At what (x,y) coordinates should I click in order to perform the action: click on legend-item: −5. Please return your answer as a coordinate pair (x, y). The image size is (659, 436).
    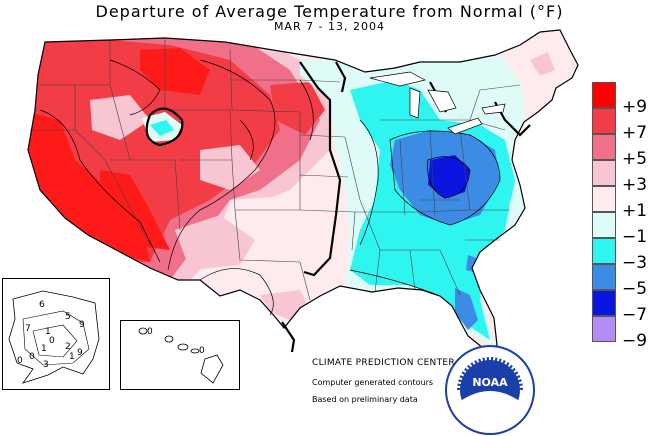
    Looking at the image, I should click on (625, 281).